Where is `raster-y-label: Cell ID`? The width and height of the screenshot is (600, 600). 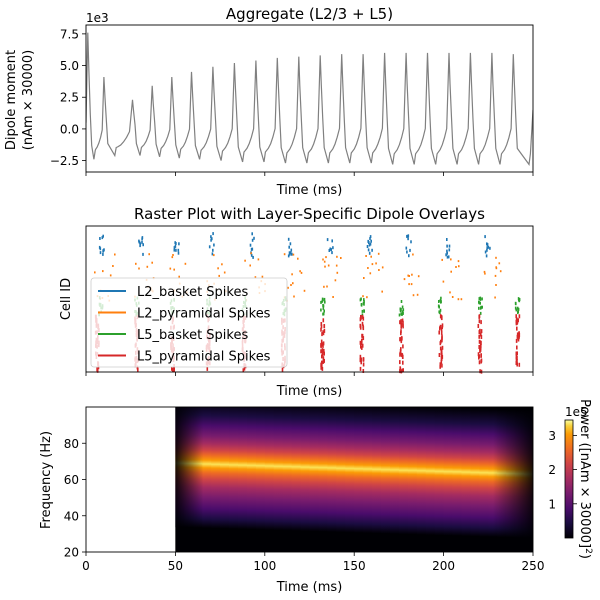 raster-y-label: Cell ID is located at coordinates (66, 299).